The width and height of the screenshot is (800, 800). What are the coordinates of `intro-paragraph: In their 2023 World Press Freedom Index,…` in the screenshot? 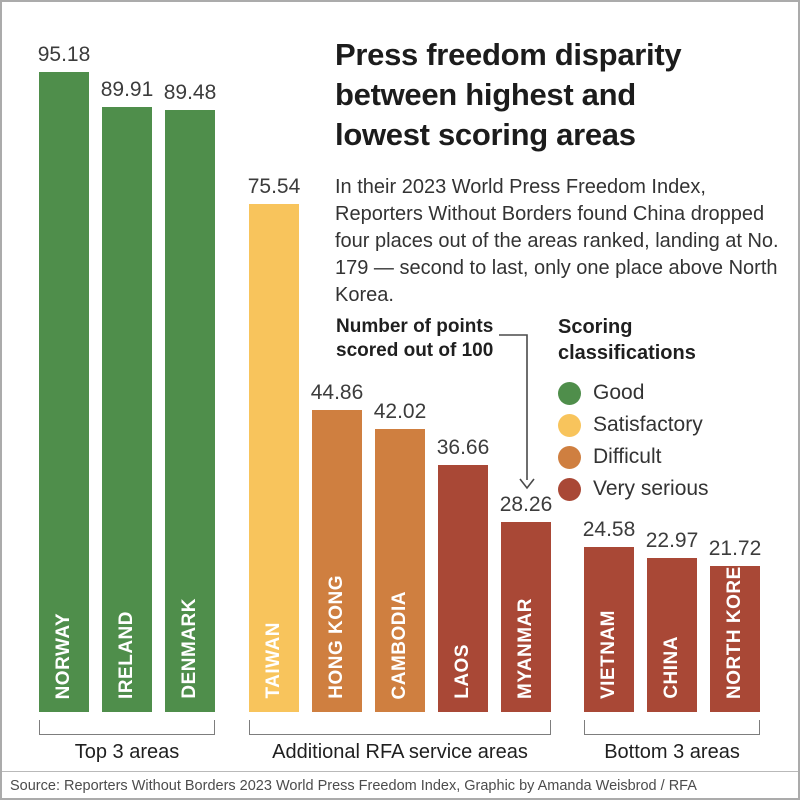 It's located at (557, 241).